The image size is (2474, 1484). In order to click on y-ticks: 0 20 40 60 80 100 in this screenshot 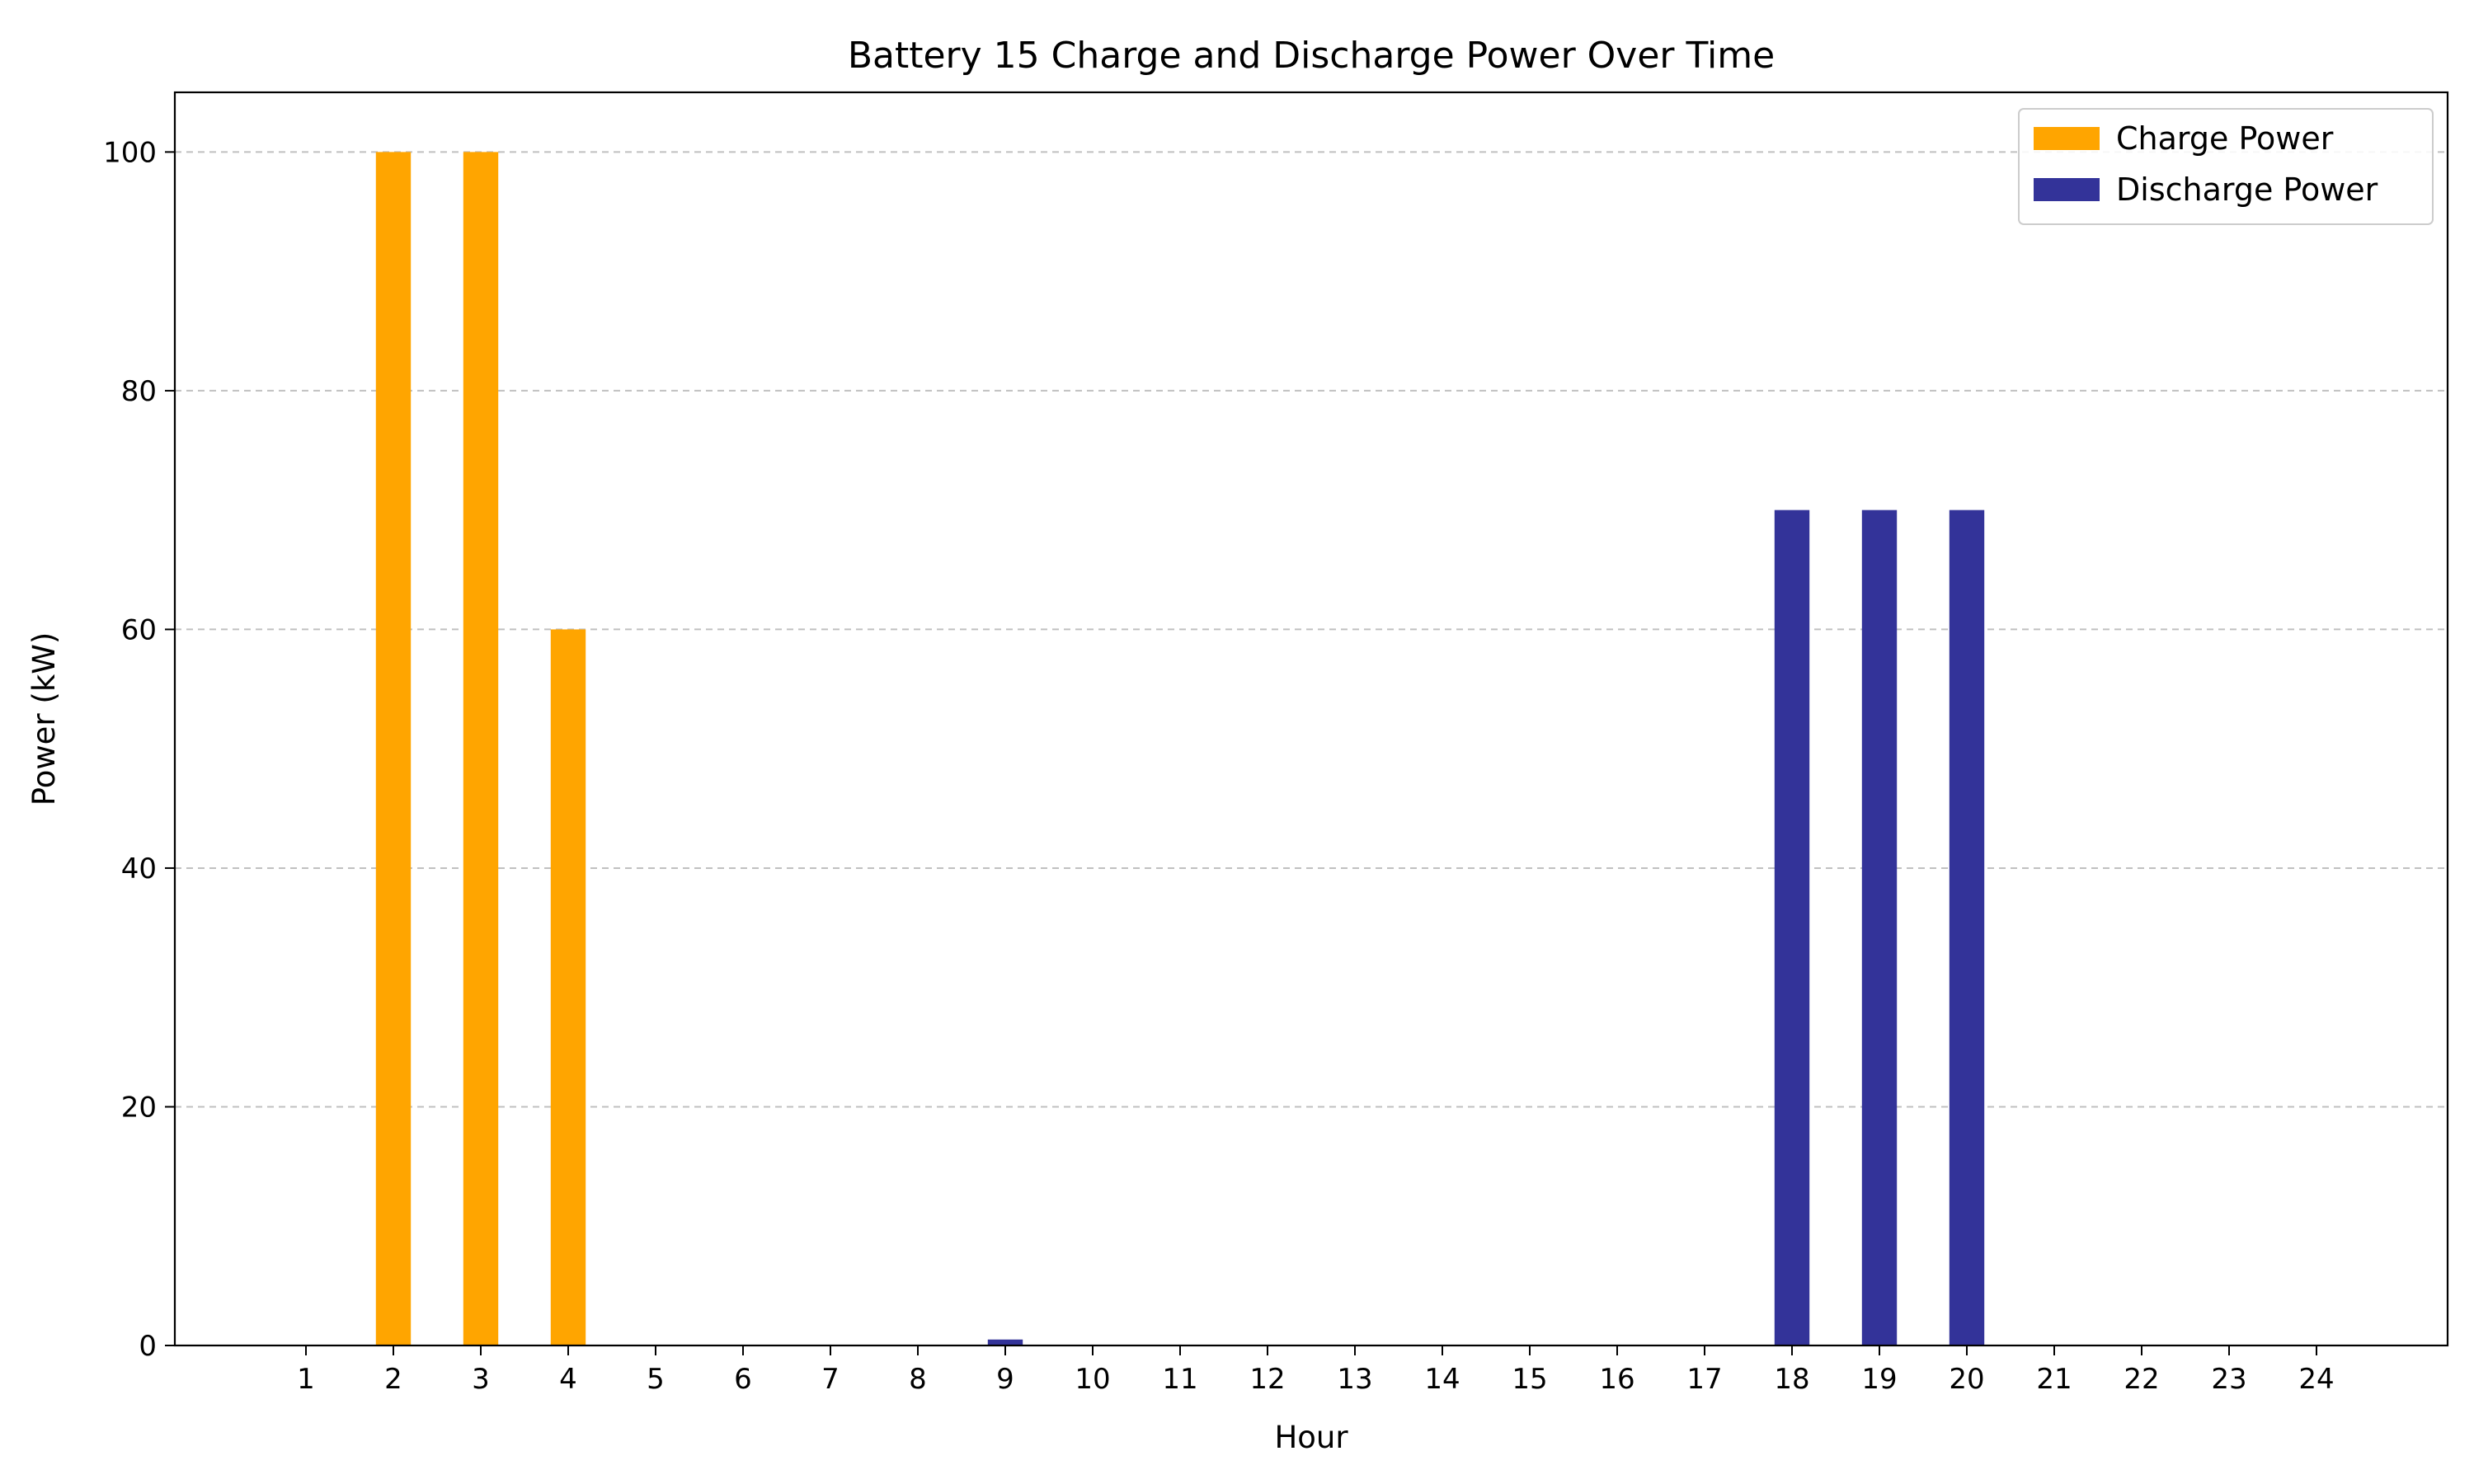, I will do `click(139, 749)`.